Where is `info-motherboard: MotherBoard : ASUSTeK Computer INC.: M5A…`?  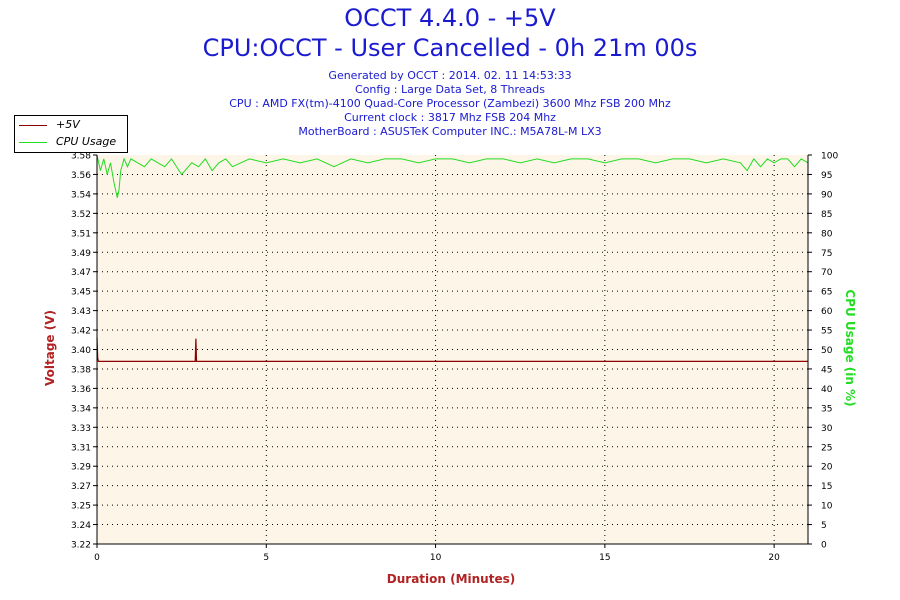
info-motherboard: MotherBoard : ASUSTeK Computer INC.: M5A… is located at coordinates (450, 131).